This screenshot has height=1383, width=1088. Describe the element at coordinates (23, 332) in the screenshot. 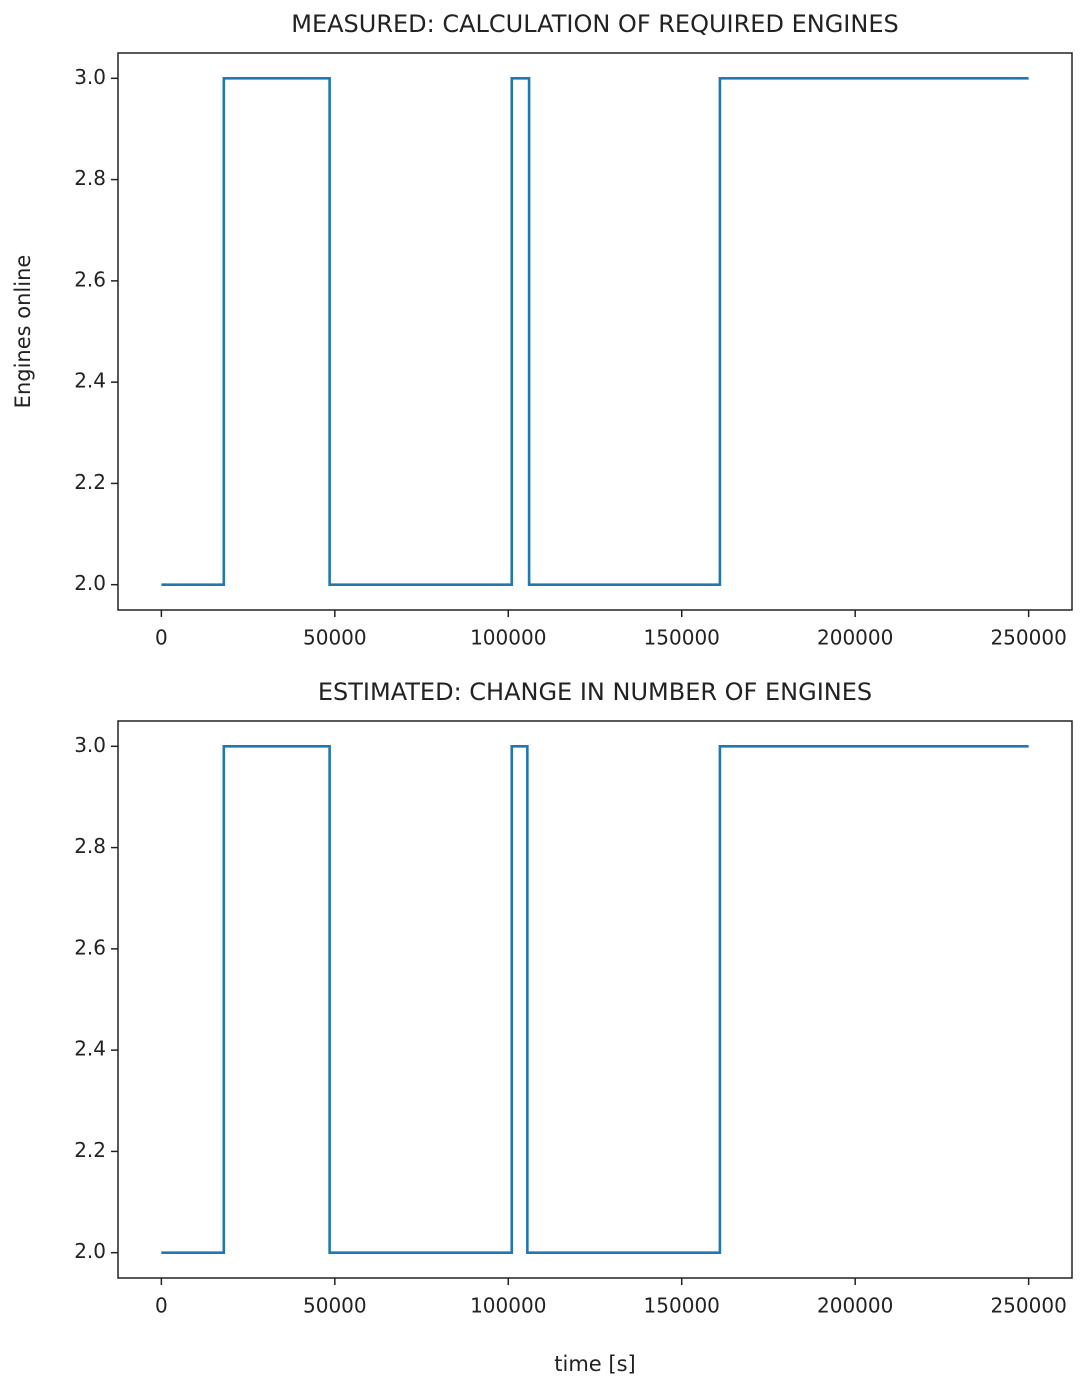

I see `y-axis-label: Engines online` at that location.